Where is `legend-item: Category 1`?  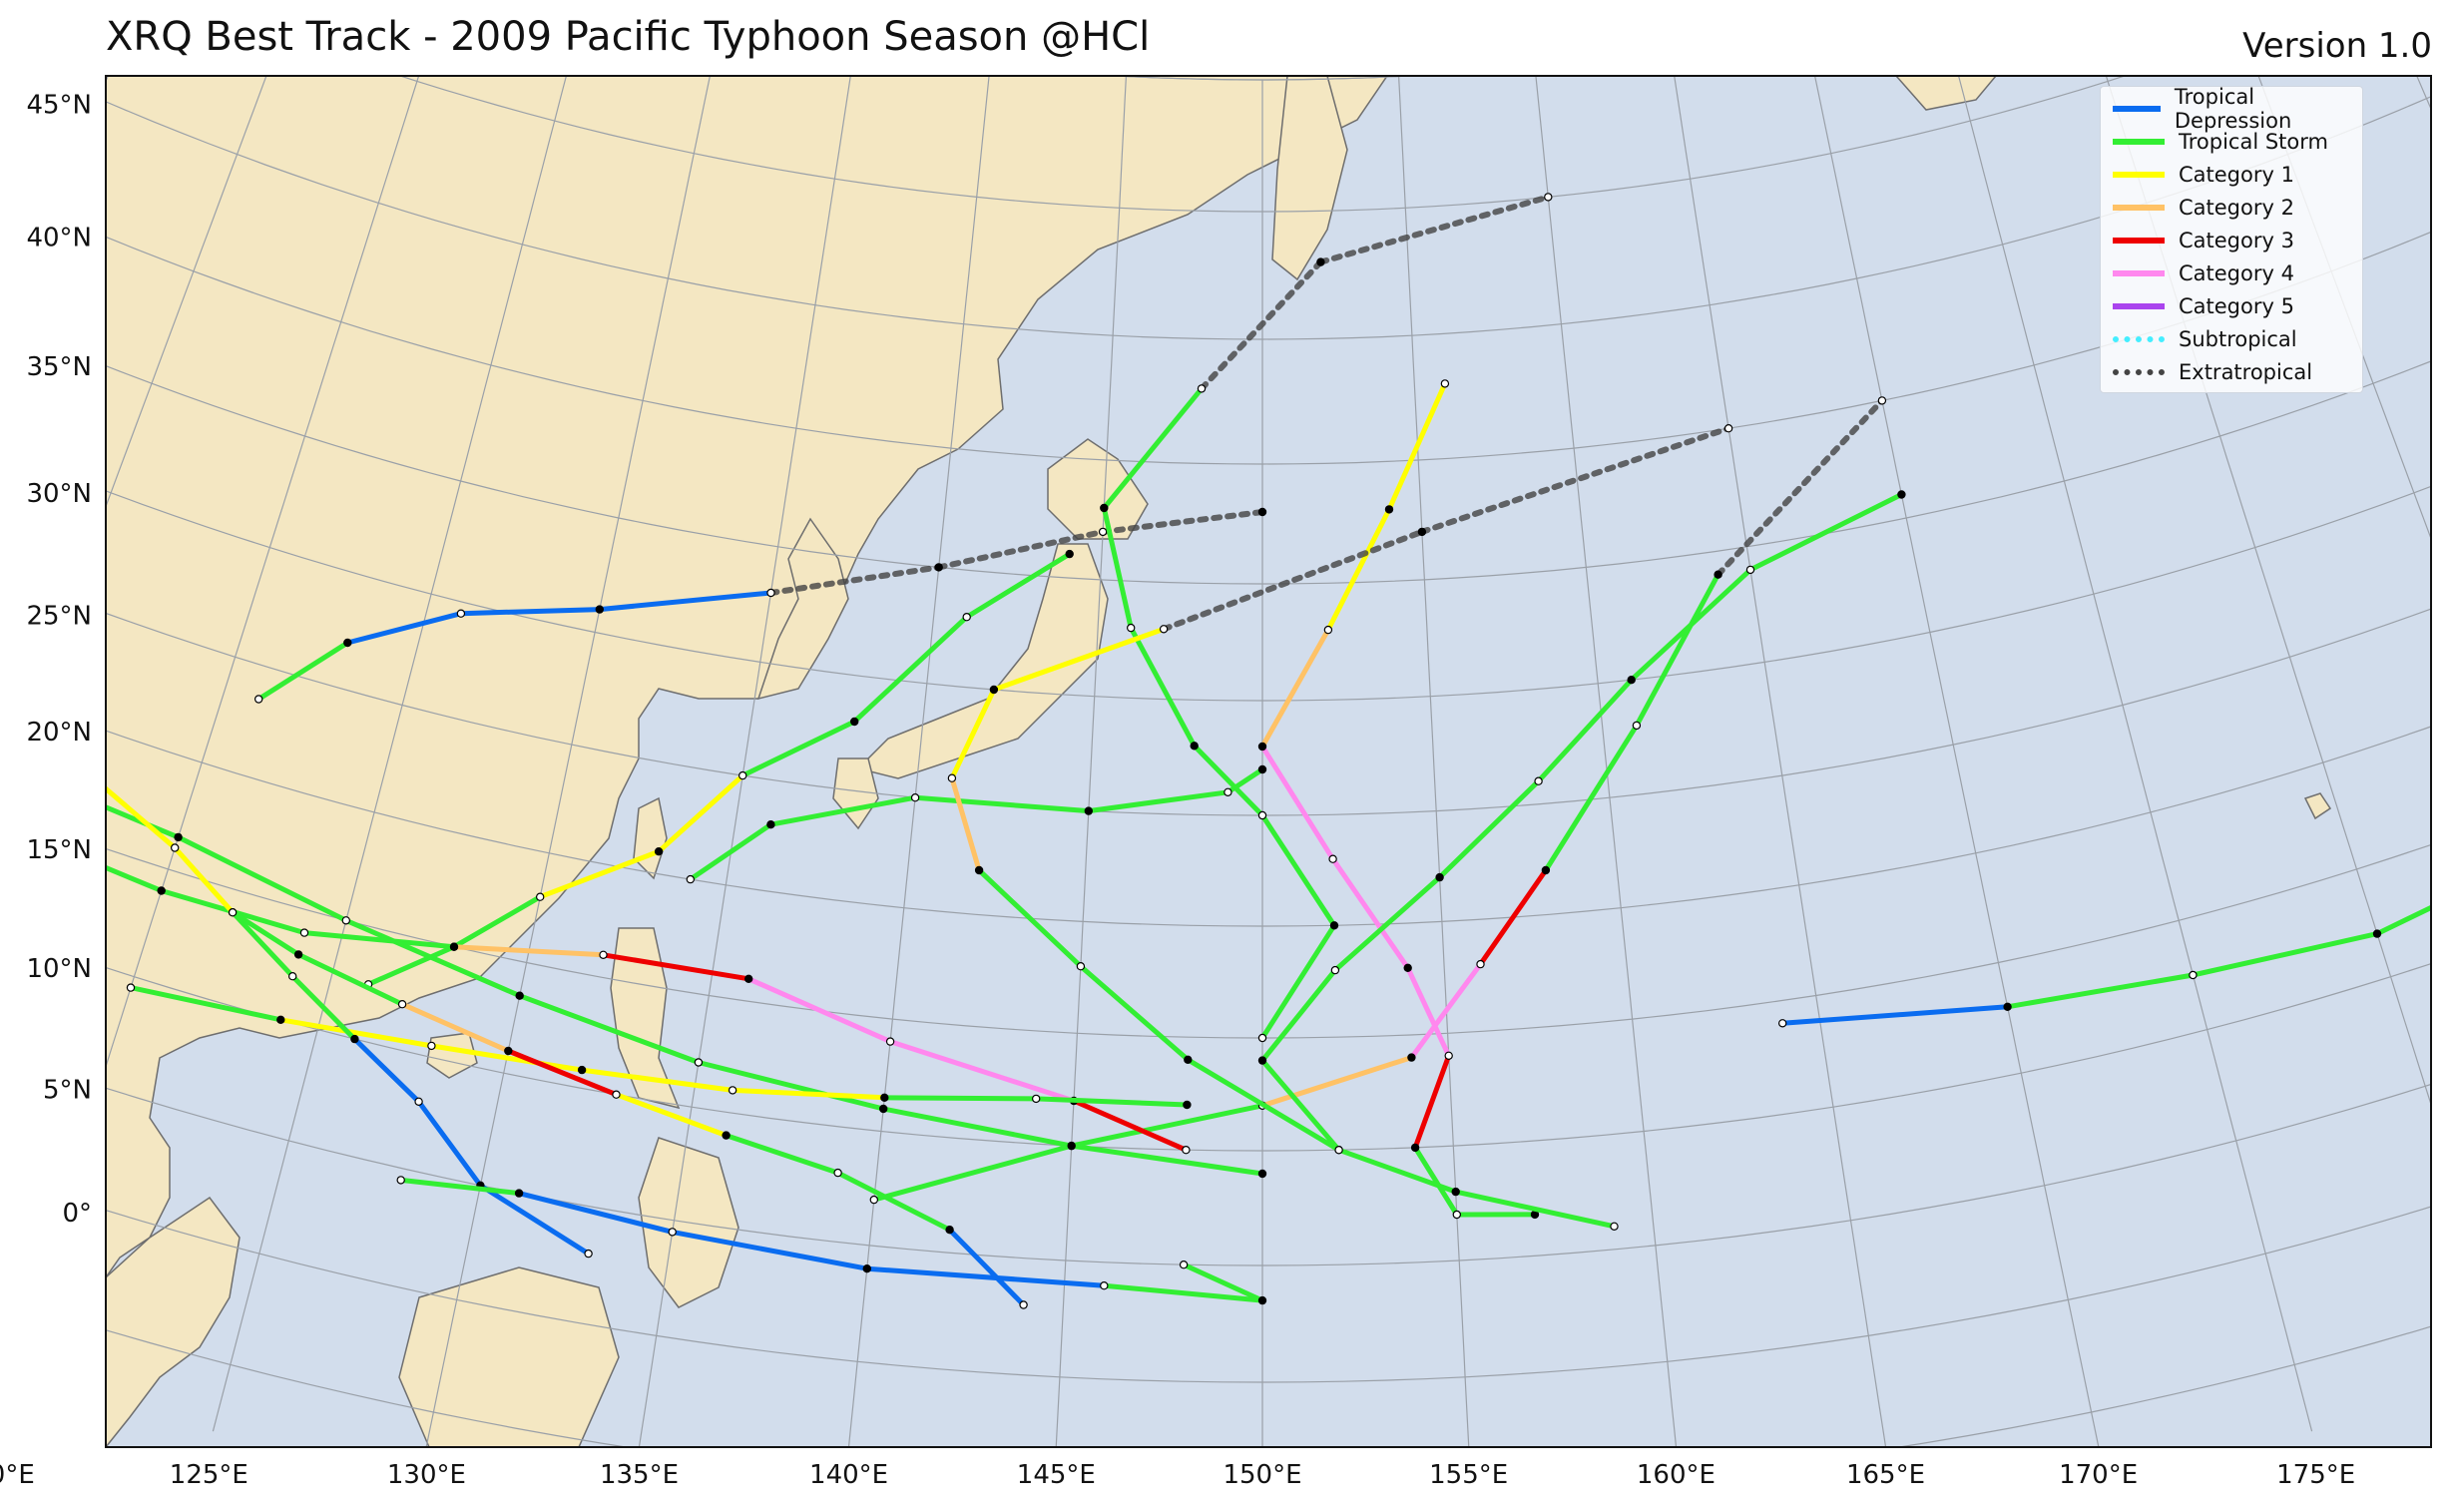 legend-item: Category 1 is located at coordinates (2203, 175).